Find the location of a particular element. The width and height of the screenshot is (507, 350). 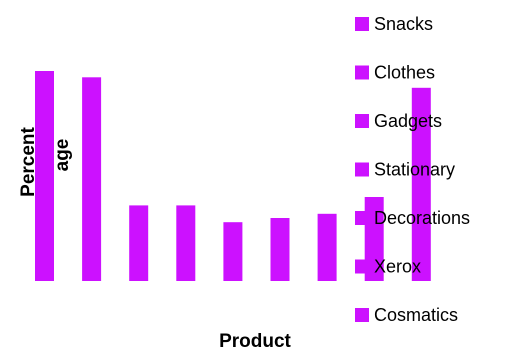

y-axis-title-line-1: Percent is located at coordinates (28, 161).